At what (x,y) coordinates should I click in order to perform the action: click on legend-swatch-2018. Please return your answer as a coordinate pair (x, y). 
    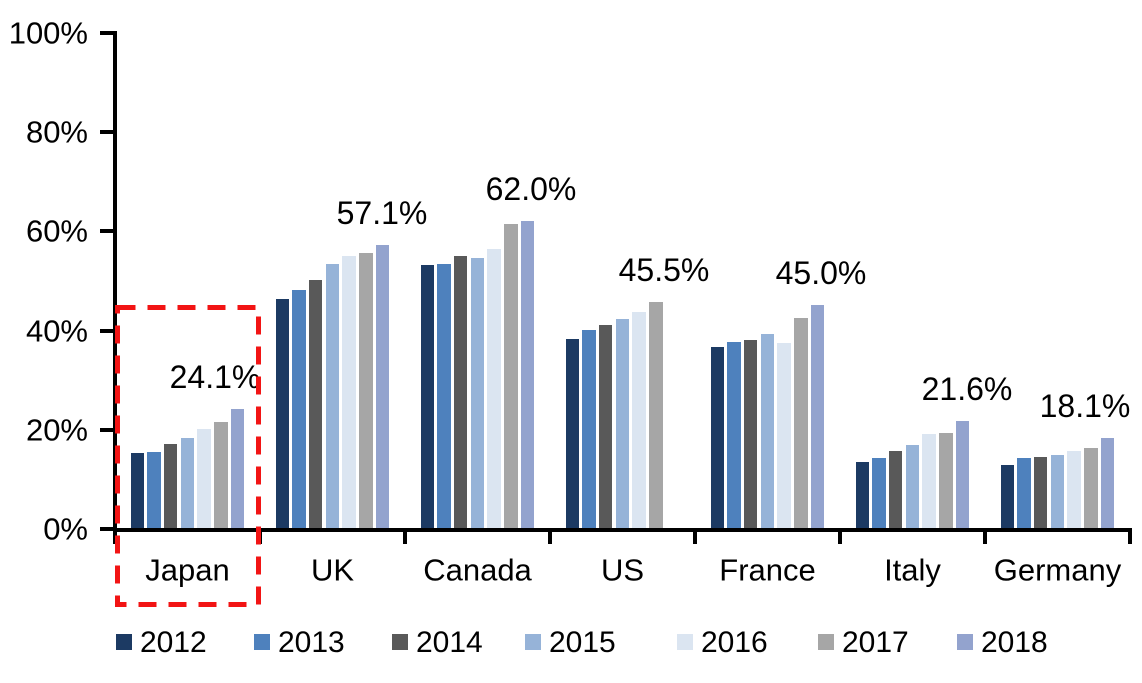
    Looking at the image, I should click on (965, 642).